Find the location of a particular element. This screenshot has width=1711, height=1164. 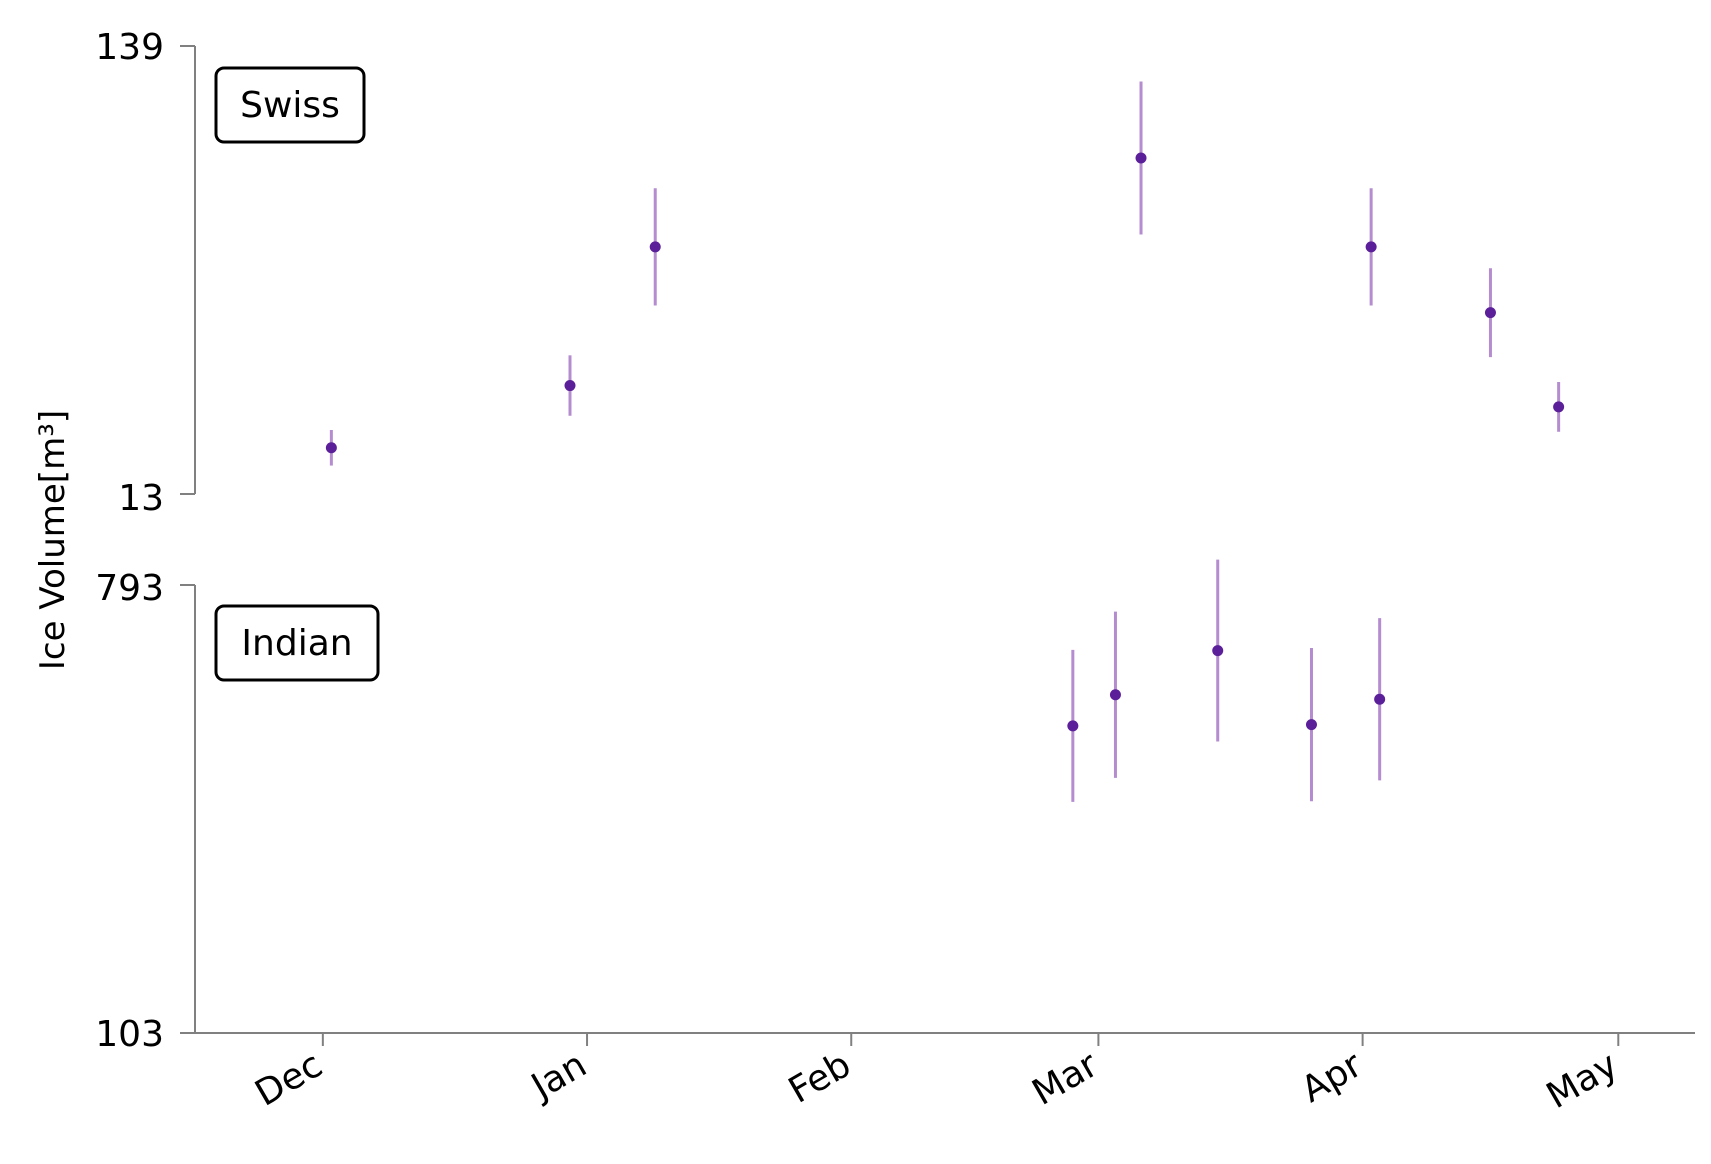

xtick-label-jan: Jan is located at coordinates (558, 1076).